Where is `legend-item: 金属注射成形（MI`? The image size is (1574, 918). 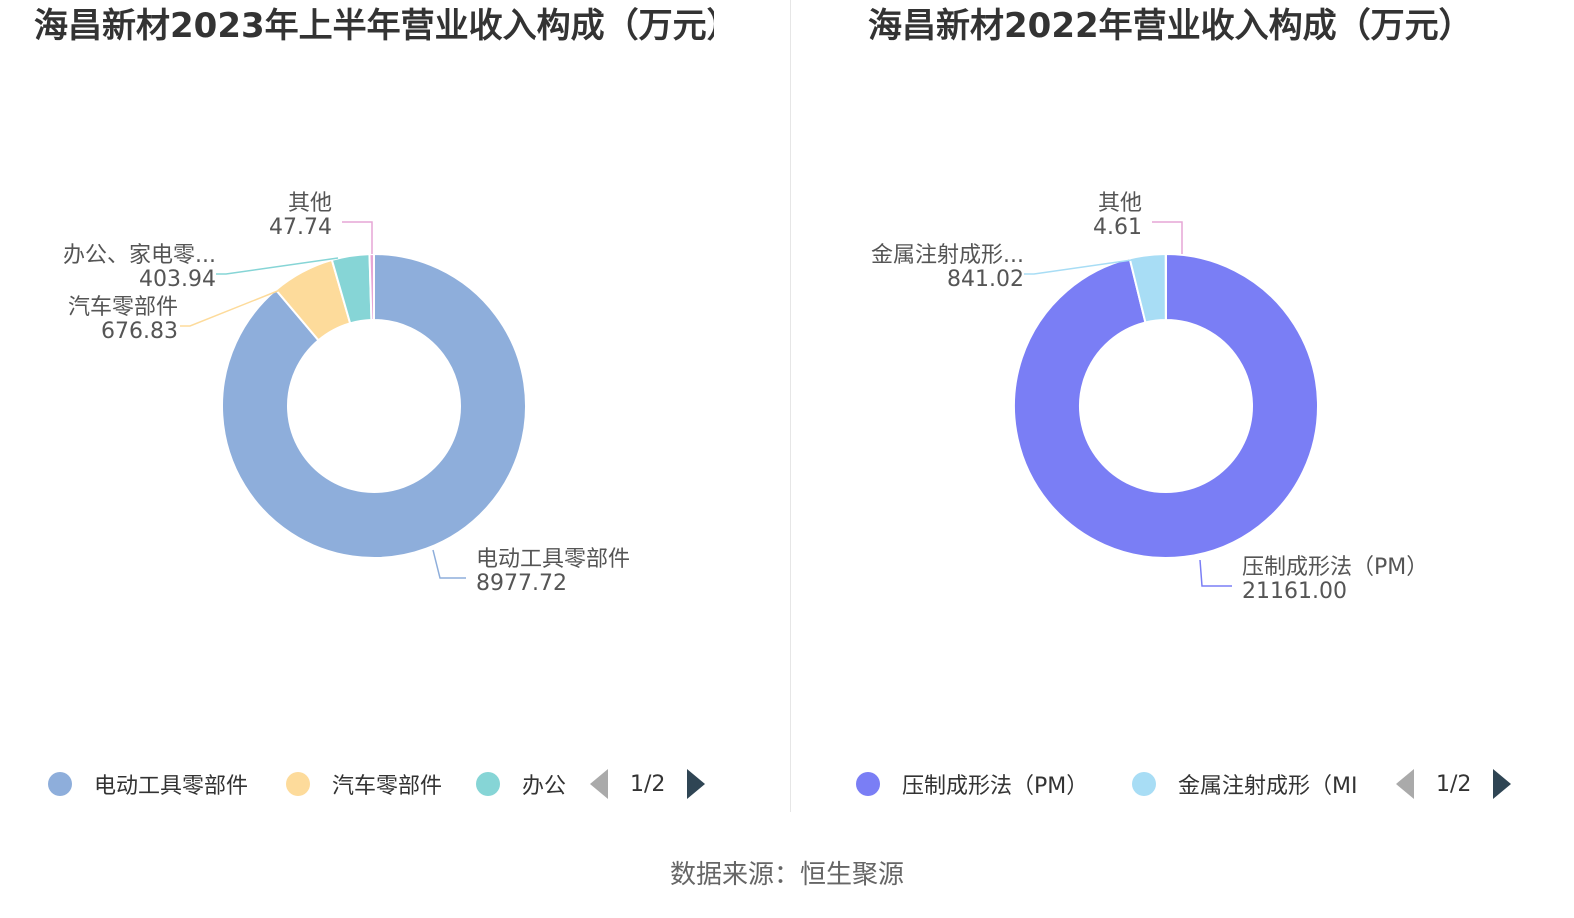
legend-item: 金属注射成形（MI is located at coordinates (1254, 784).